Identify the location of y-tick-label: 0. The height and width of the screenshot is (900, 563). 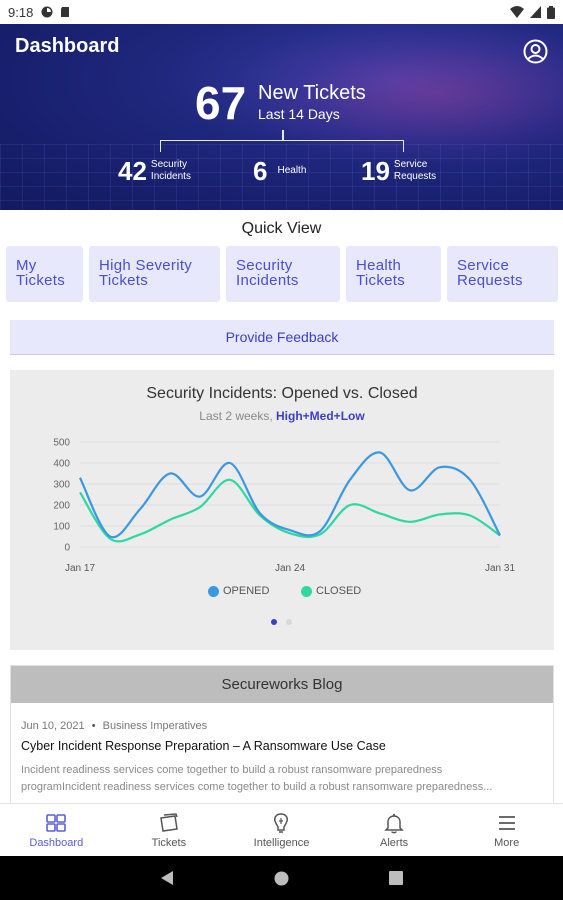
(67, 548).